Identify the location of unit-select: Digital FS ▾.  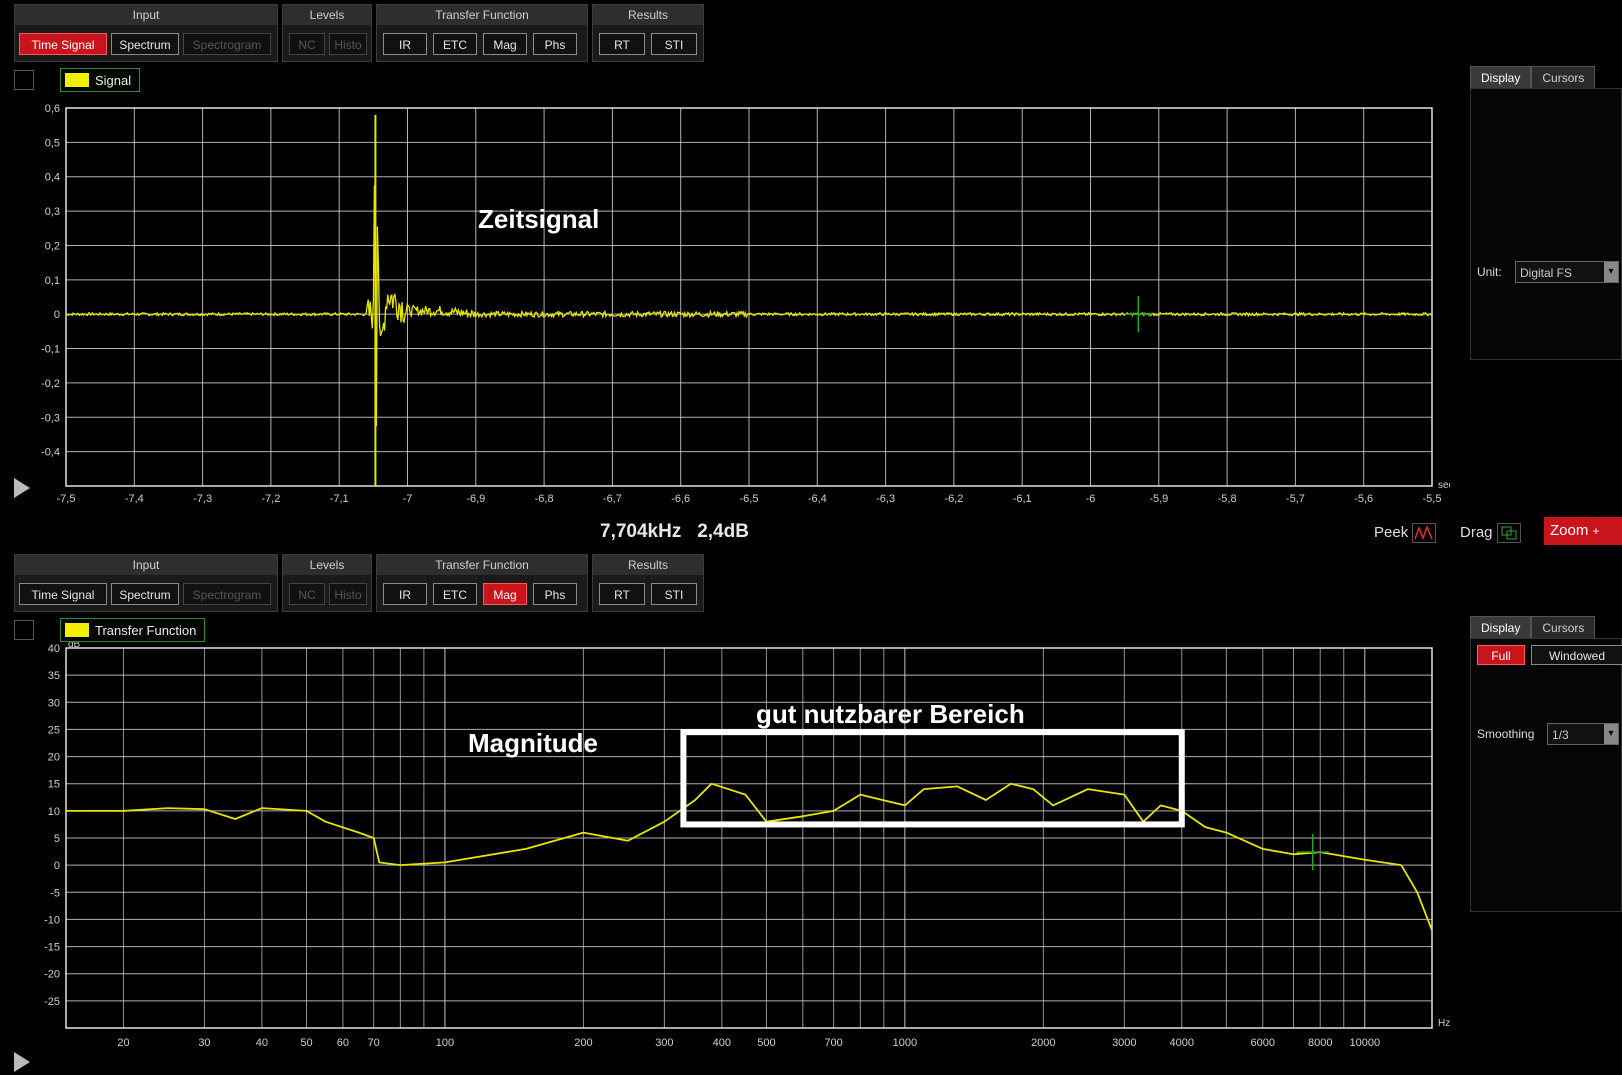
(1567, 272).